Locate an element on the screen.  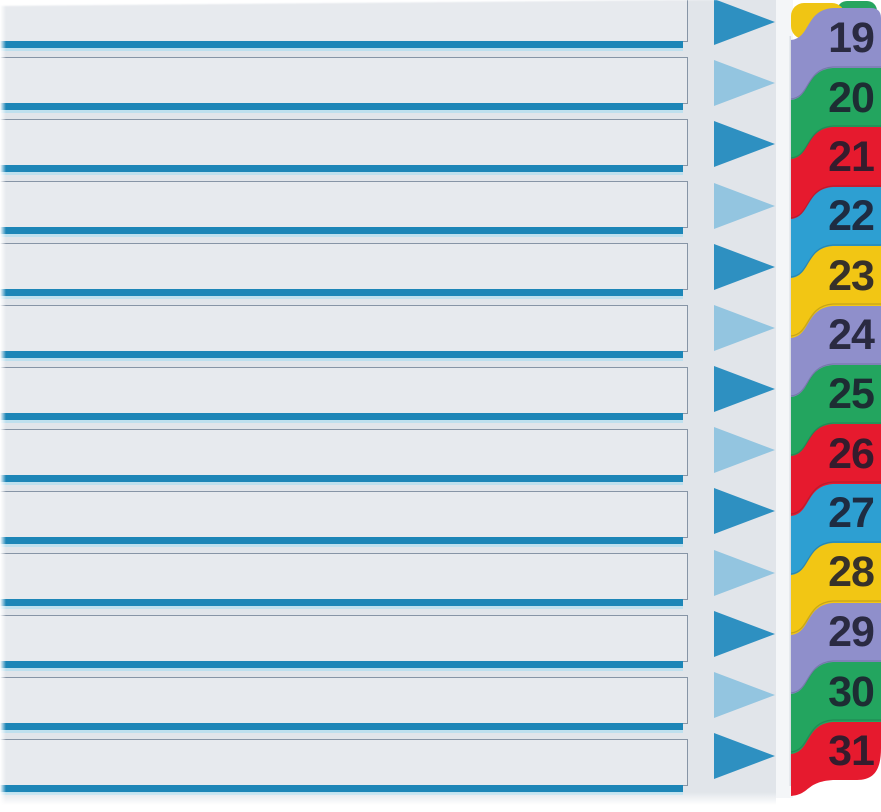
tab-number: 21 is located at coordinates (851, 157).